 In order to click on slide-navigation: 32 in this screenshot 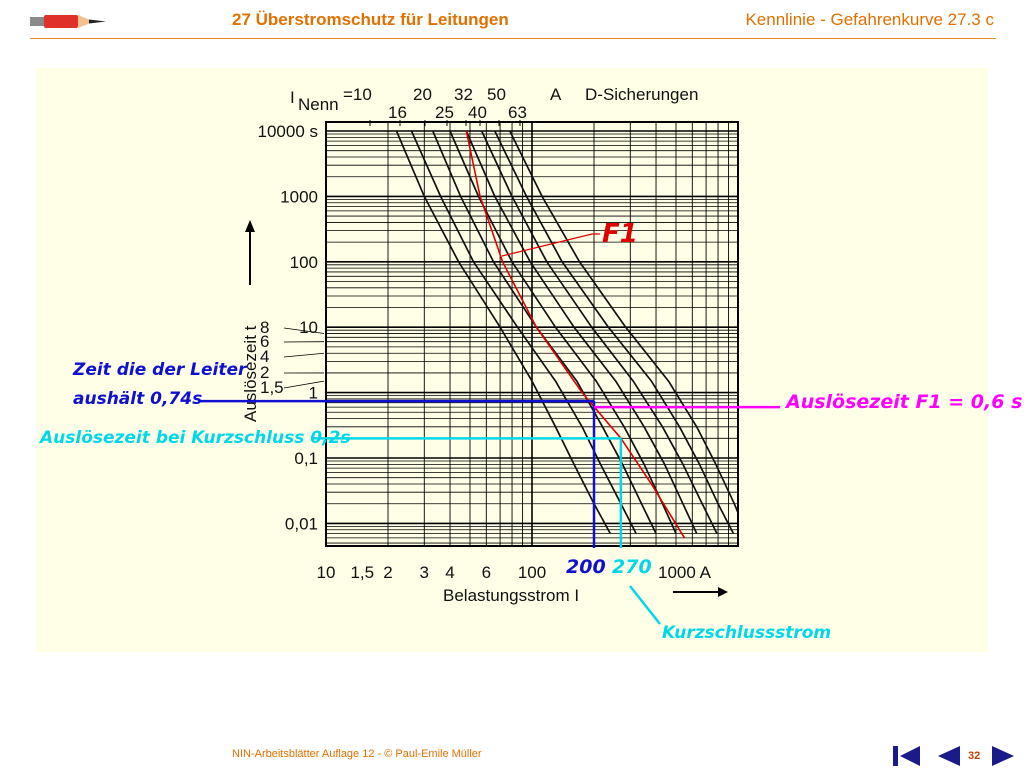, I will do `click(954, 757)`.